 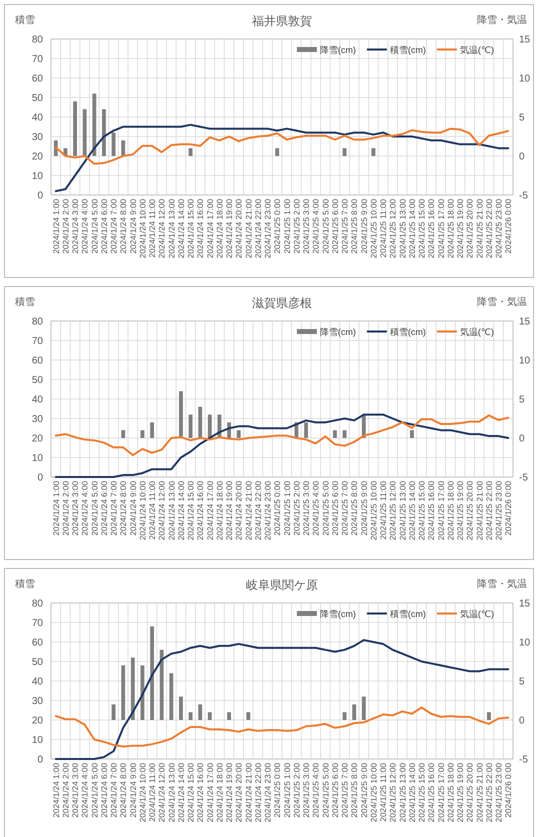 I want to click on x-tick-label: 2024/1/24 18:00, so click(x=219, y=228).